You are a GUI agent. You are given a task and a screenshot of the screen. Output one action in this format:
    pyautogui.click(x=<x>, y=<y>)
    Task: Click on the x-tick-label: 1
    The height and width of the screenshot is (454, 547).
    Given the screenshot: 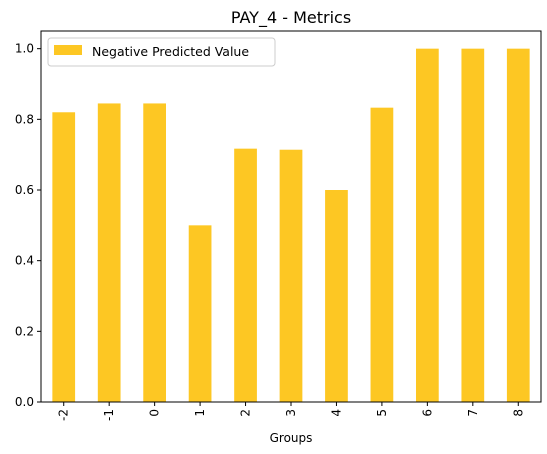 What is the action you would take?
    pyautogui.click(x=200, y=413)
    